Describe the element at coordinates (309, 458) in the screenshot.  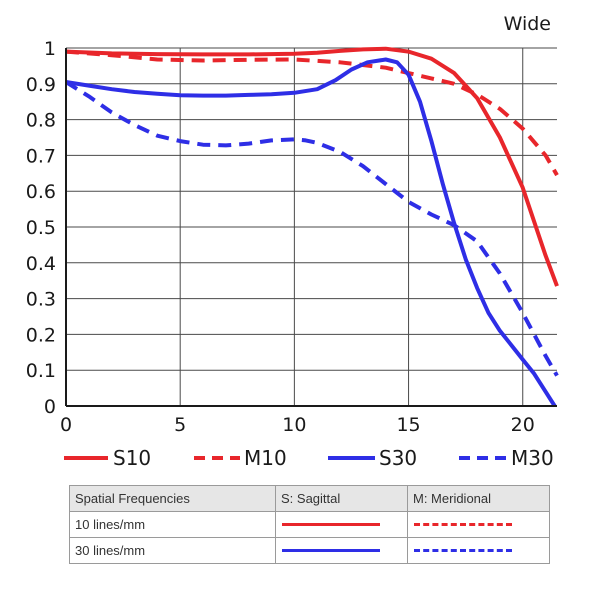
I see `chart-legend: S10 M10 S30 M30` at that location.